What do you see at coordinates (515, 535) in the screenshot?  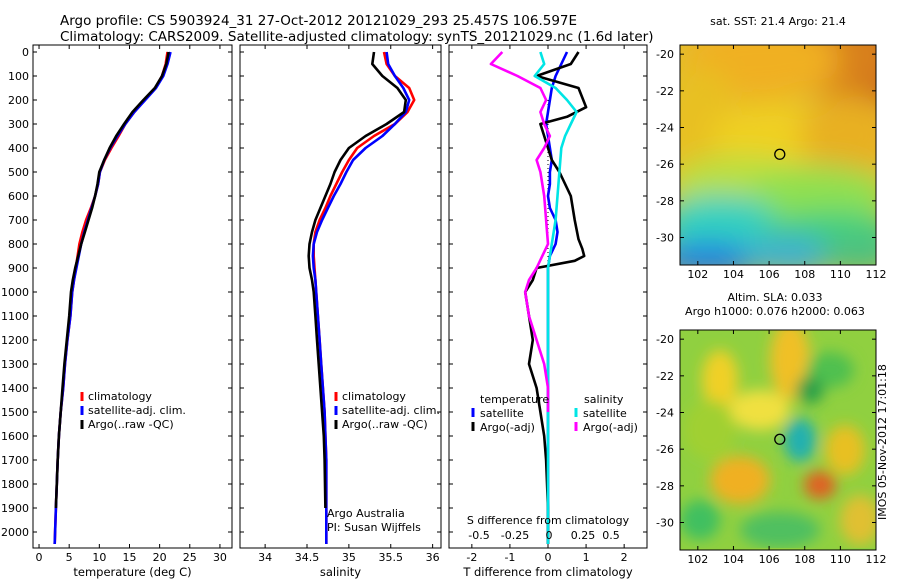 I see `x2-tick-label: -0.25` at bounding box center [515, 535].